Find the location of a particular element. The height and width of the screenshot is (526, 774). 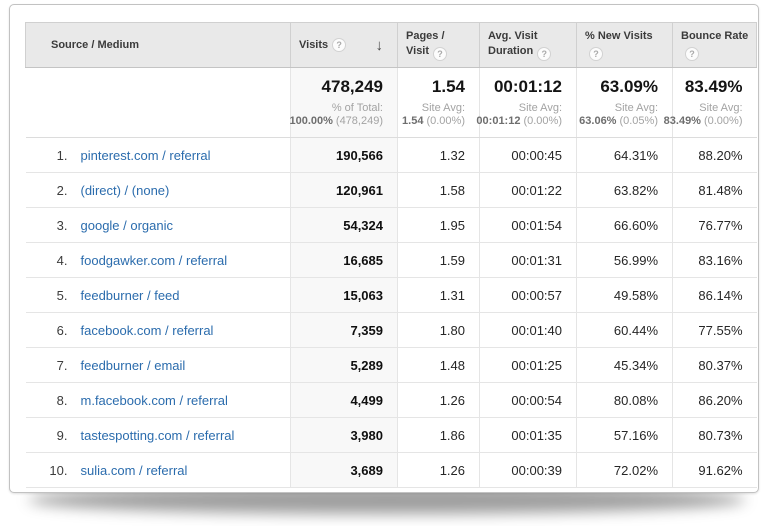

col-header-source-medium: Source / Medium is located at coordinates (158, 45).